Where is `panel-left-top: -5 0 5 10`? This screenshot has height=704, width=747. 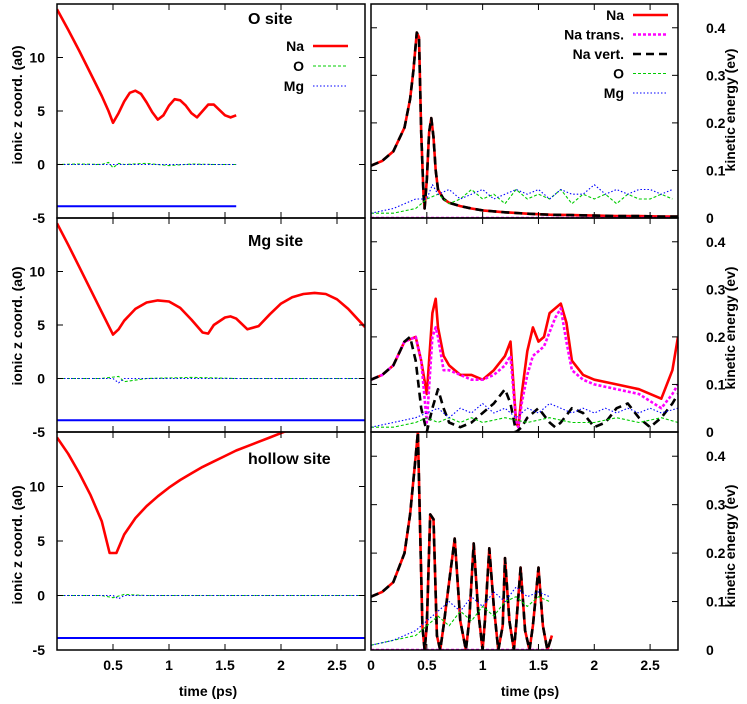 panel-left-top: -5 0 5 10 is located at coordinates (197, 114).